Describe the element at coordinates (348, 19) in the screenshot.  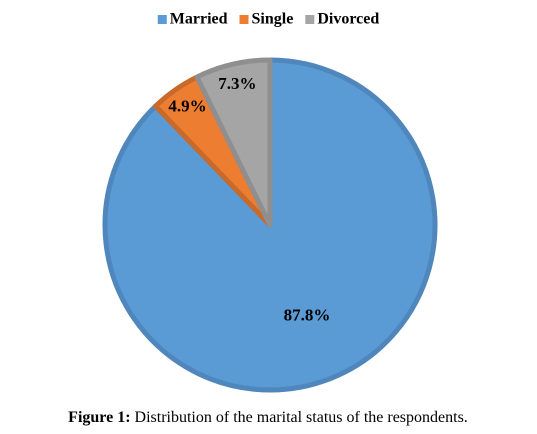
I see `legend-label: Divorced` at that location.